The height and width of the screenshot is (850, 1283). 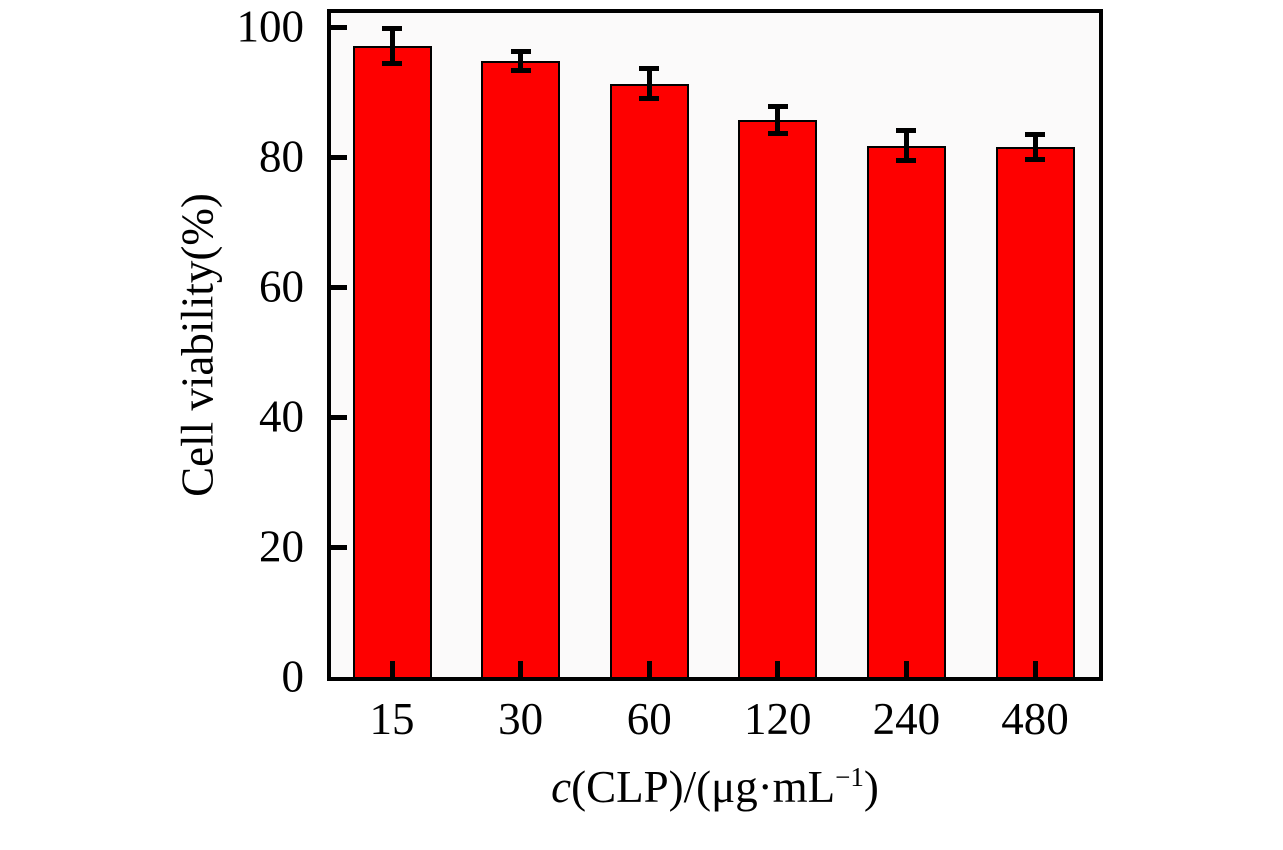 I want to click on x-axis-title: c(CLP)/(μg·mL−1), so click(x=715, y=788).